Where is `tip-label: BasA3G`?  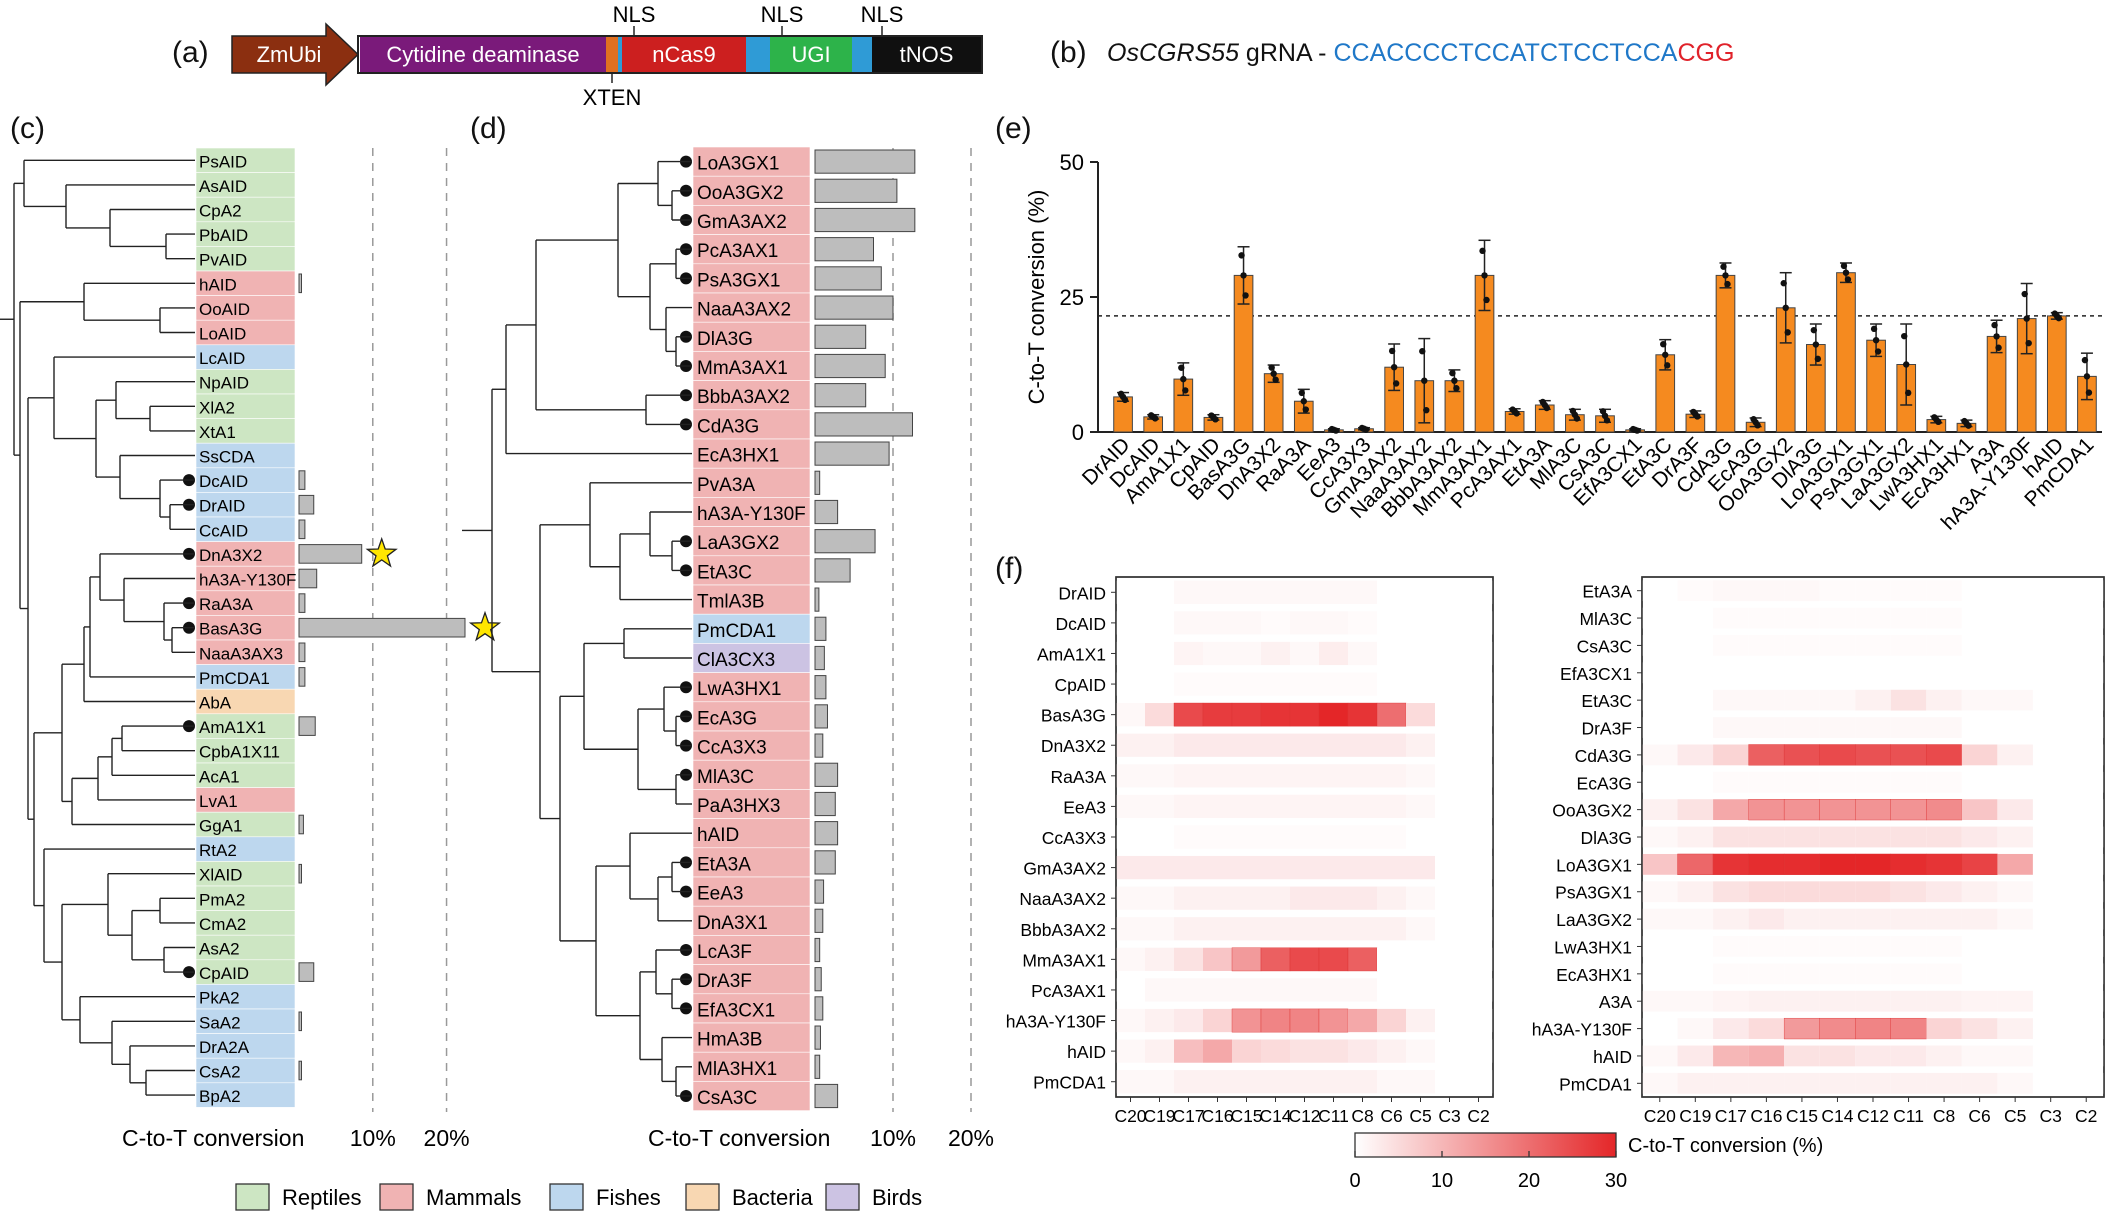
tip-label: BasA3G is located at coordinates (230, 629).